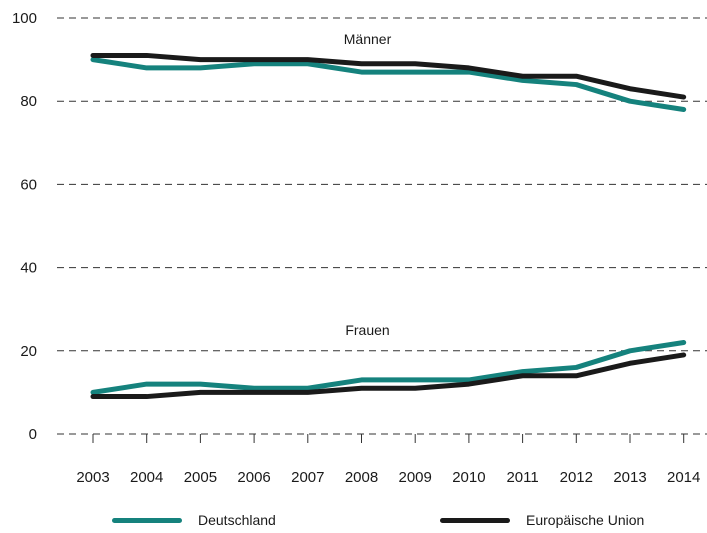 This screenshot has height=533, width=707. What do you see at coordinates (237, 520) in the screenshot?
I see `legend-label-deutschland: Deutschland` at bounding box center [237, 520].